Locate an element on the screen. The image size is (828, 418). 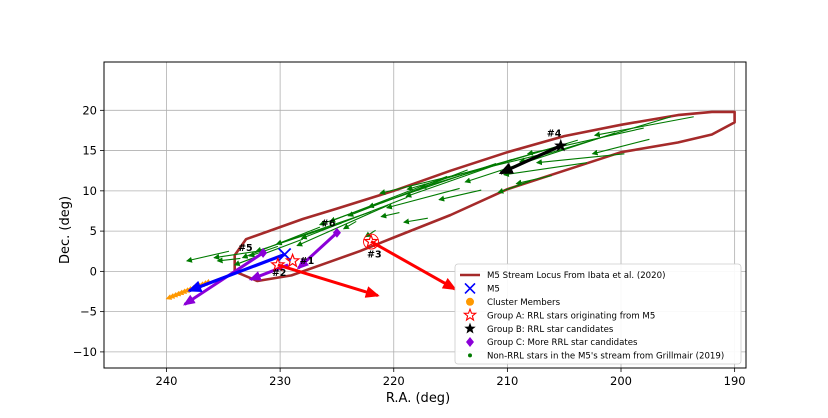
star-id-label: #6 is located at coordinates (328, 224).